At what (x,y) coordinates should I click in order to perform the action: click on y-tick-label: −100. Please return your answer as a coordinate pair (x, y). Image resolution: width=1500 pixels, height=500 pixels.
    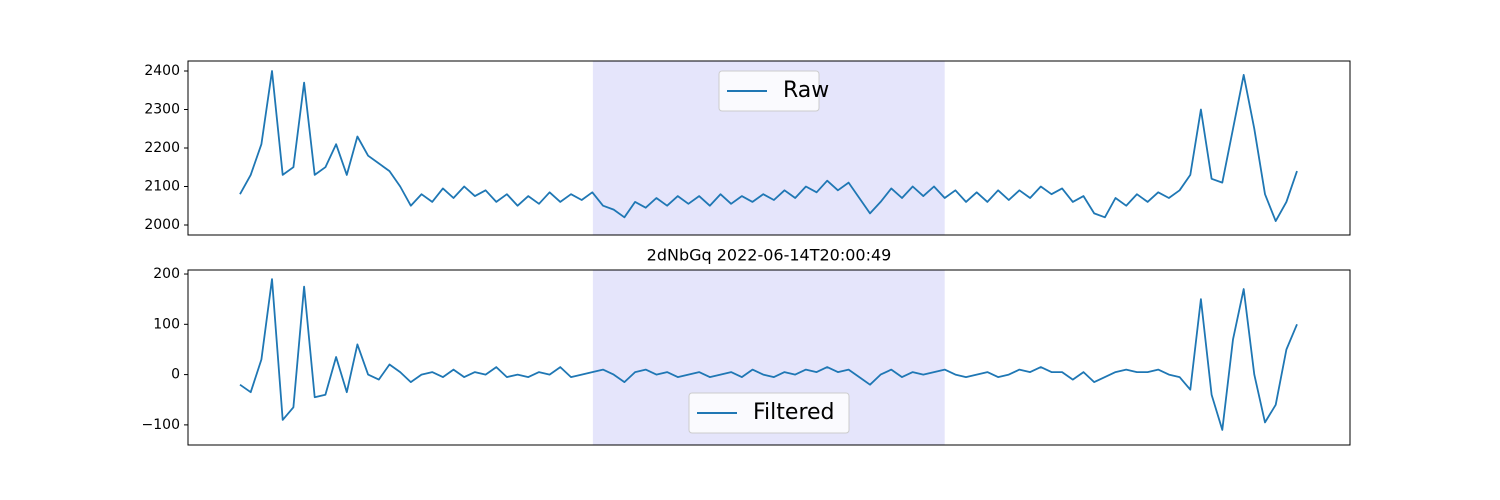
    Looking at the image, I should click on (161, 425).